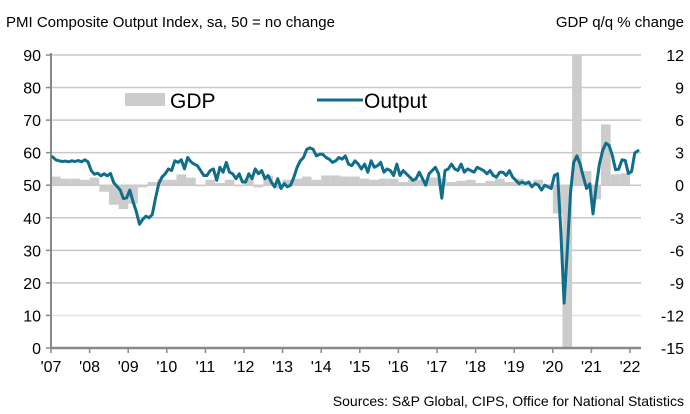 Image resolution: width=690 pixels, height=414 pixels. What do you see at coordinates (677, 284) in the screenshot?
I see `y-right-tick-label: -9` at bounding box center [677, 284].